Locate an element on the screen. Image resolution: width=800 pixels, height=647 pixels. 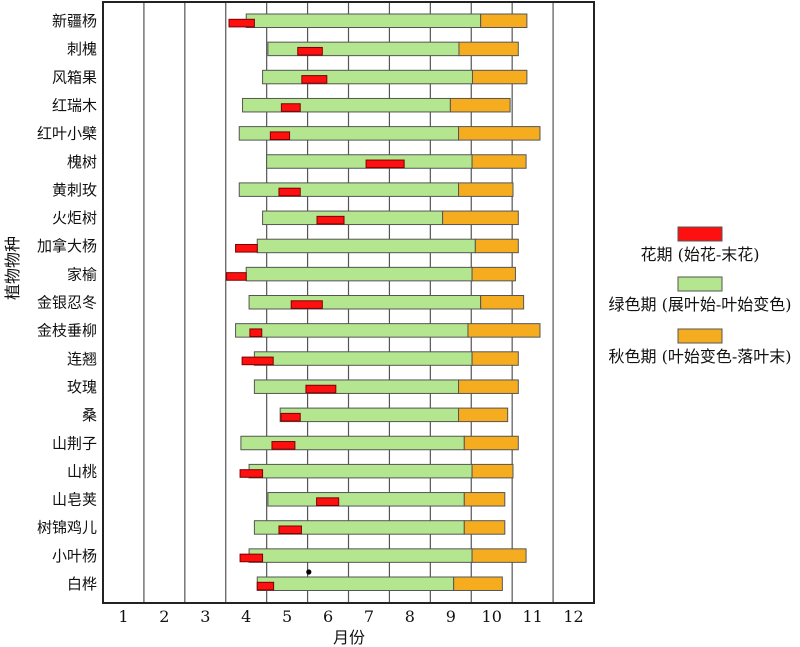
x-tick-label: 4 is located at coordinates (246, 616).